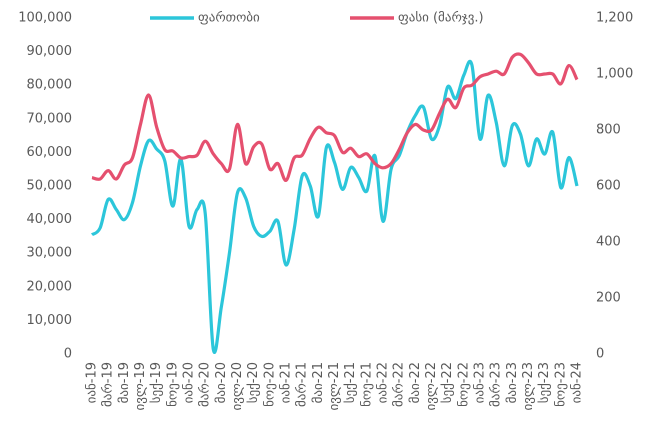 This screenshot has height=434, width=649. I want to click on x-tick-label: მარ-19, so click(108, 384).